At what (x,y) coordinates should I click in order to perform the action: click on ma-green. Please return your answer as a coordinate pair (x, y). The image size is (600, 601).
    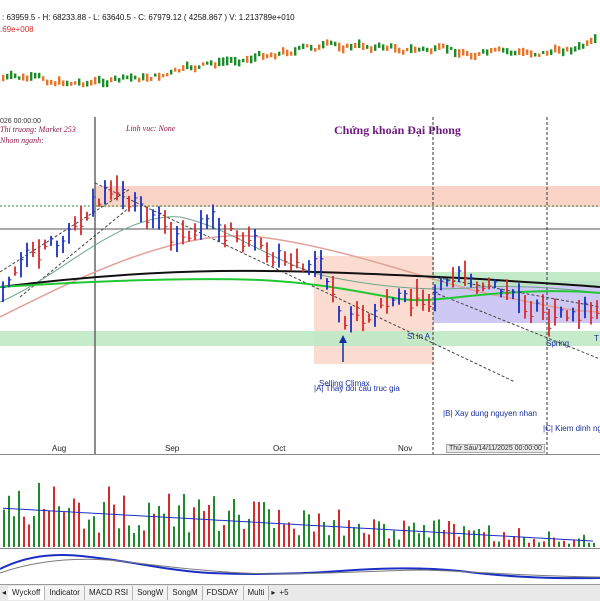
    Looking at the image, I should click on (300, 290).